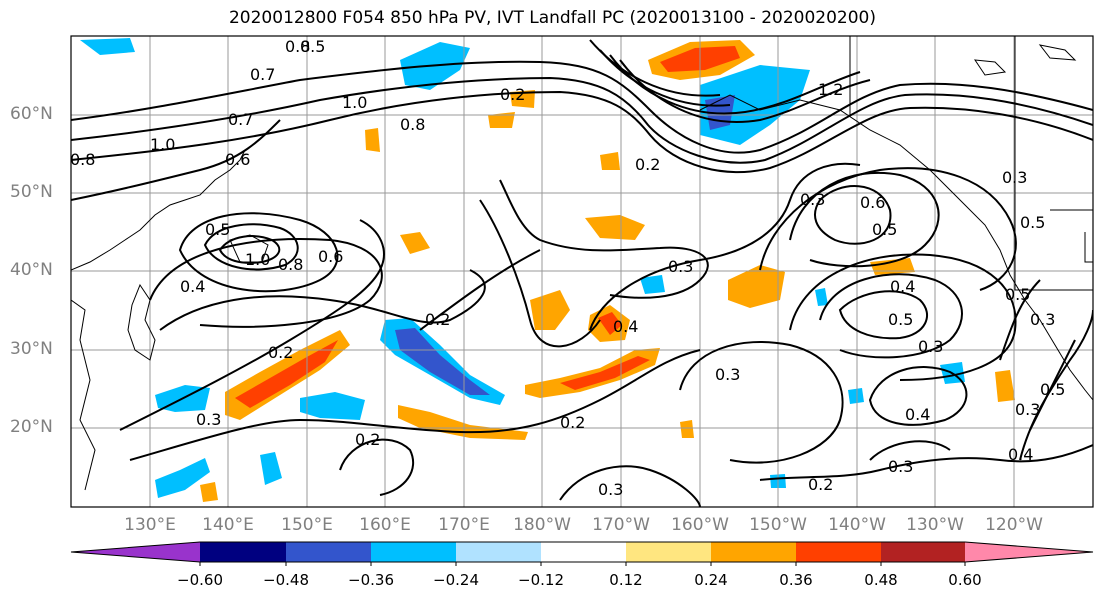 This screenshot has width=1105, height=601. Describe the element at coordinates (464, 525) in the screenshot. I see `lon-label: 170°E` at that location.